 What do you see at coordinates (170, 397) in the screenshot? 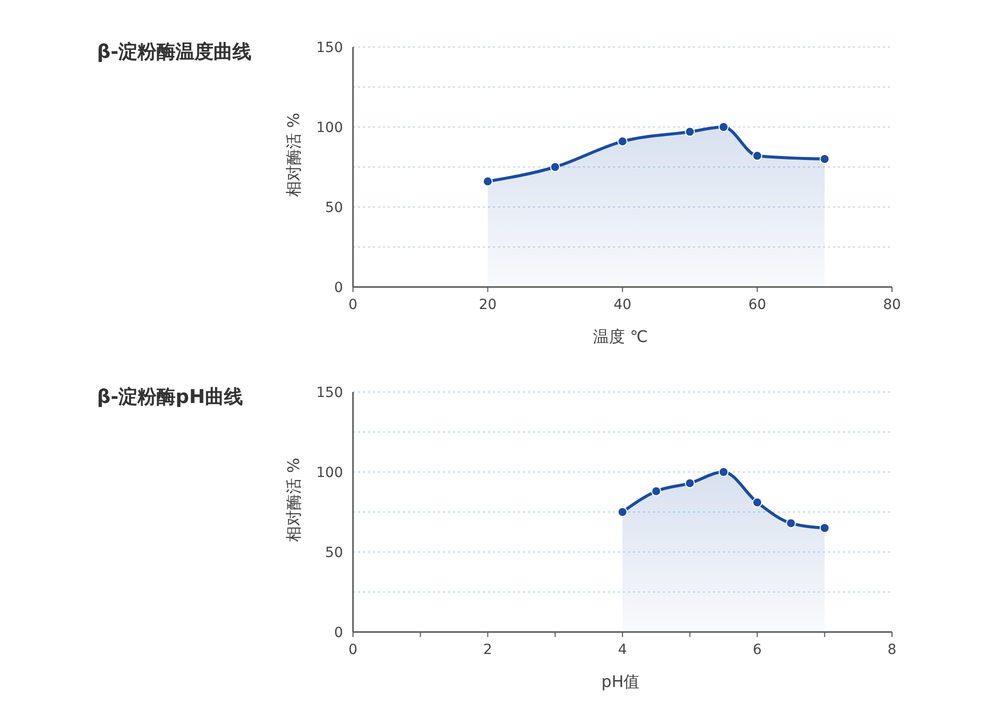
I see `text: β-淀粉酶pH曲线` at bounding box center [170, 397].